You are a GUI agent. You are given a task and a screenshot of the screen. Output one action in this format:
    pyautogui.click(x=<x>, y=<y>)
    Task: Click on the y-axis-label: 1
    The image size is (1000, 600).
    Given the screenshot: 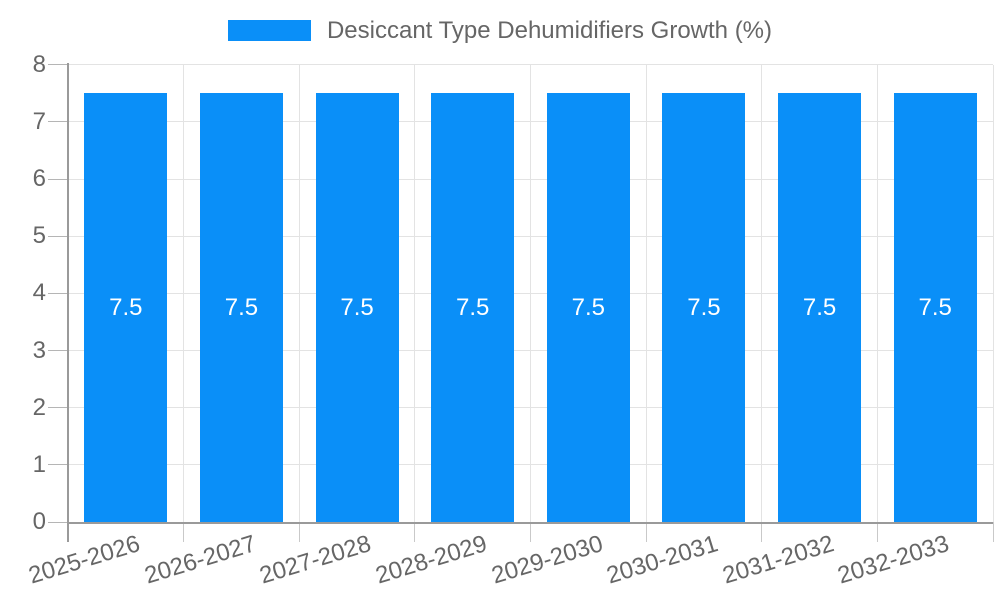 What is the action you would take?
    pyautogui.click(x=39, y=464)
    